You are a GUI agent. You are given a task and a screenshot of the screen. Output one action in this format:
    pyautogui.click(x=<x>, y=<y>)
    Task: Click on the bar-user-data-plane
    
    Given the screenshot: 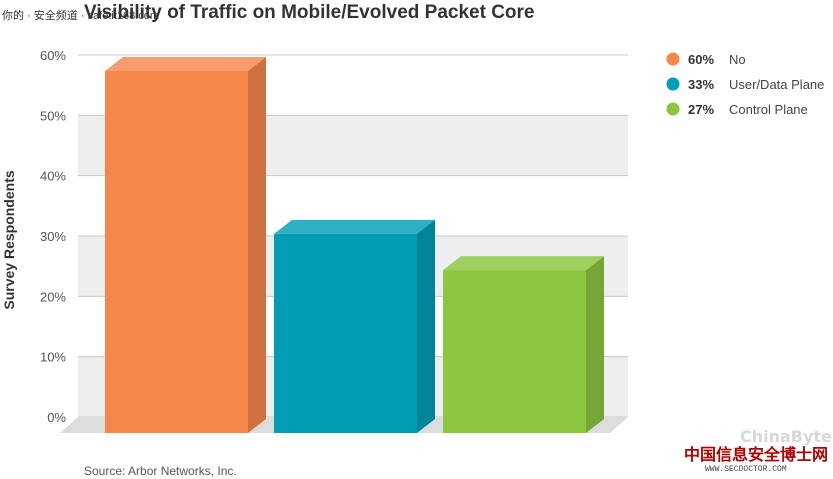 What is the action you would take?
    pyautogui.click(x=354, y=326)
    